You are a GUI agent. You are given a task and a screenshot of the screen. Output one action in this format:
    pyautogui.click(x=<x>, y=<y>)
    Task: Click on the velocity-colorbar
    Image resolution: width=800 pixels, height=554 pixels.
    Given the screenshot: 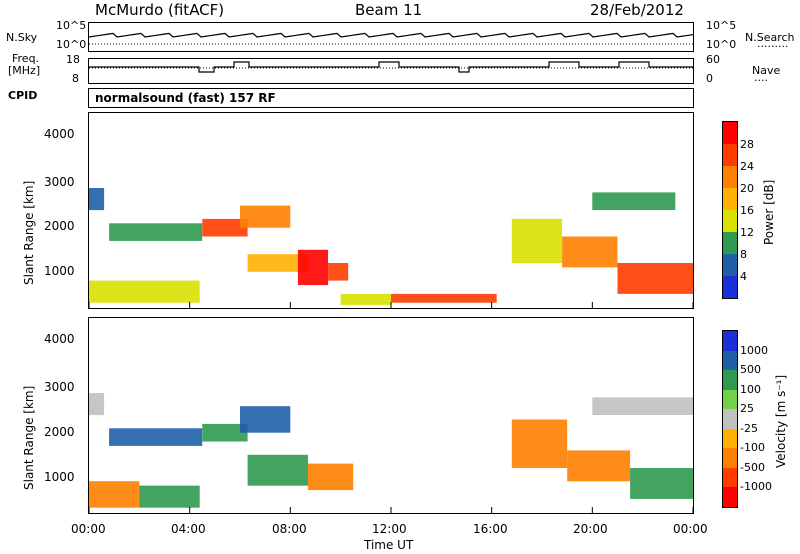 What is the action you would take?
    pyautogui.click(x=730, y=419)
    